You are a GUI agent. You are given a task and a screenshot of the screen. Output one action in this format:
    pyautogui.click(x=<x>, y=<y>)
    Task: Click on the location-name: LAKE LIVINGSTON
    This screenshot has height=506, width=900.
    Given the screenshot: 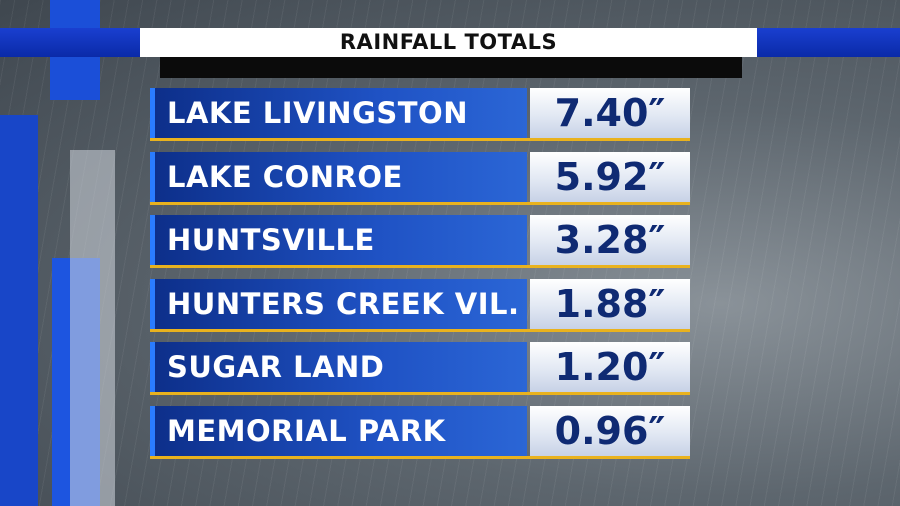 What is the action you would take?
    pyautogui.click(x=338, y=113)
    